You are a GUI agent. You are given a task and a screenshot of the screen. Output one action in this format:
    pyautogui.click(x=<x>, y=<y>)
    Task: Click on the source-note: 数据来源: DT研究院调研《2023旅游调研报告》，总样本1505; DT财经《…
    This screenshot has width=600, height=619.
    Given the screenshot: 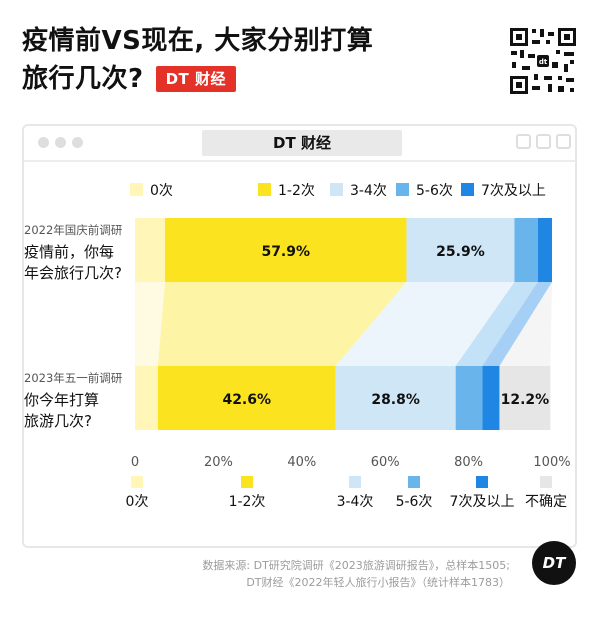 What is the action you would take?
    pyautogui.click(x=330, y=574)
    